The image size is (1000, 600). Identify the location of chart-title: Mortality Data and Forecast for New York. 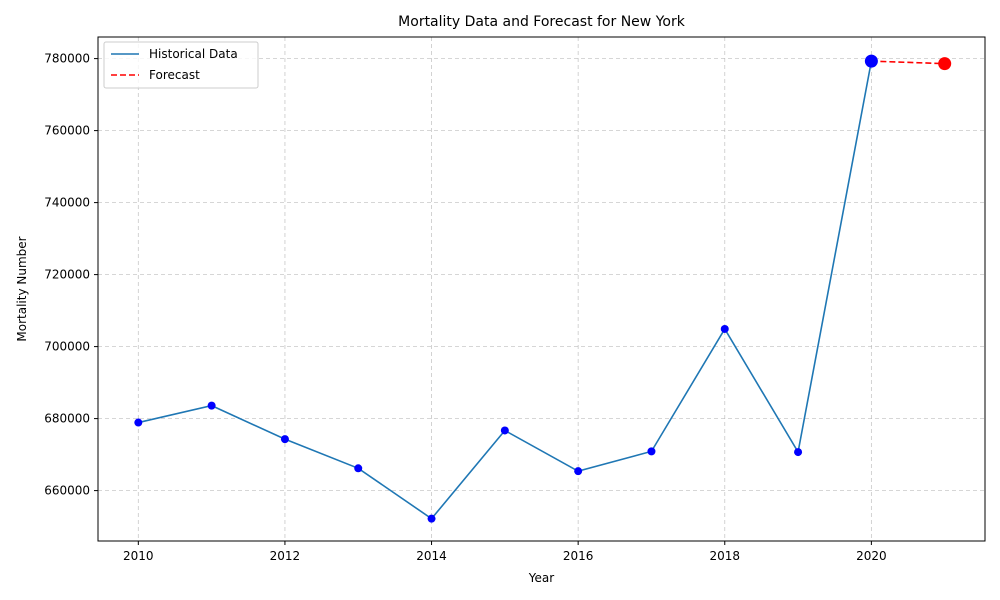
(542, 22).